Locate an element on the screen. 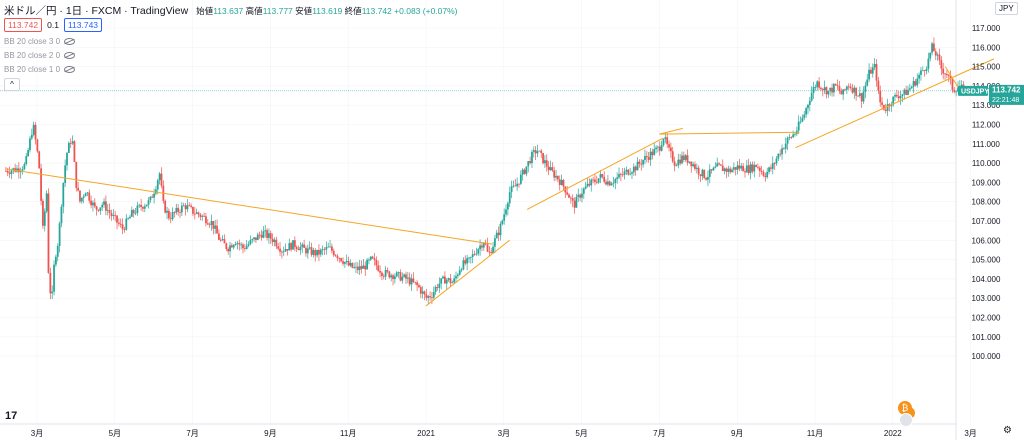 This screenshot has width=1024, height=440. trade-buttons: 113.742 0.1 113.743 is located at coordinates (53, 25).